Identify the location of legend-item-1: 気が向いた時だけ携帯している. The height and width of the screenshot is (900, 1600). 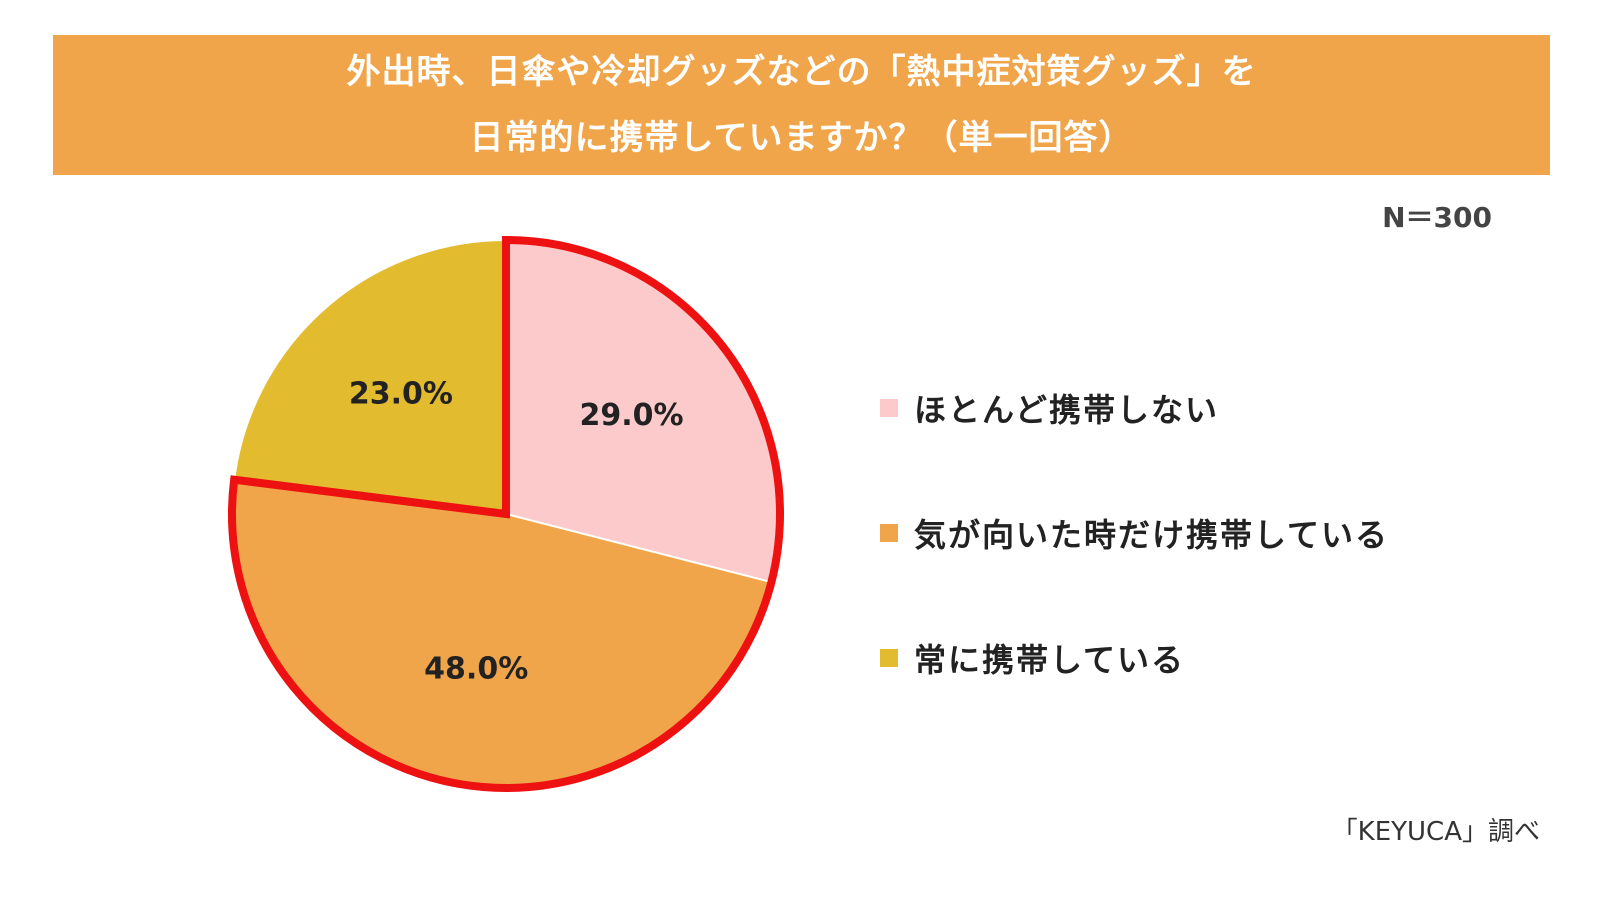
(1200, 532).